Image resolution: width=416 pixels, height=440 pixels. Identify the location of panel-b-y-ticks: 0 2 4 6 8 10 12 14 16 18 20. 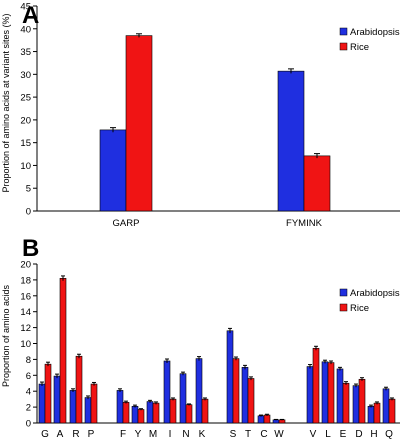
(28, 345).